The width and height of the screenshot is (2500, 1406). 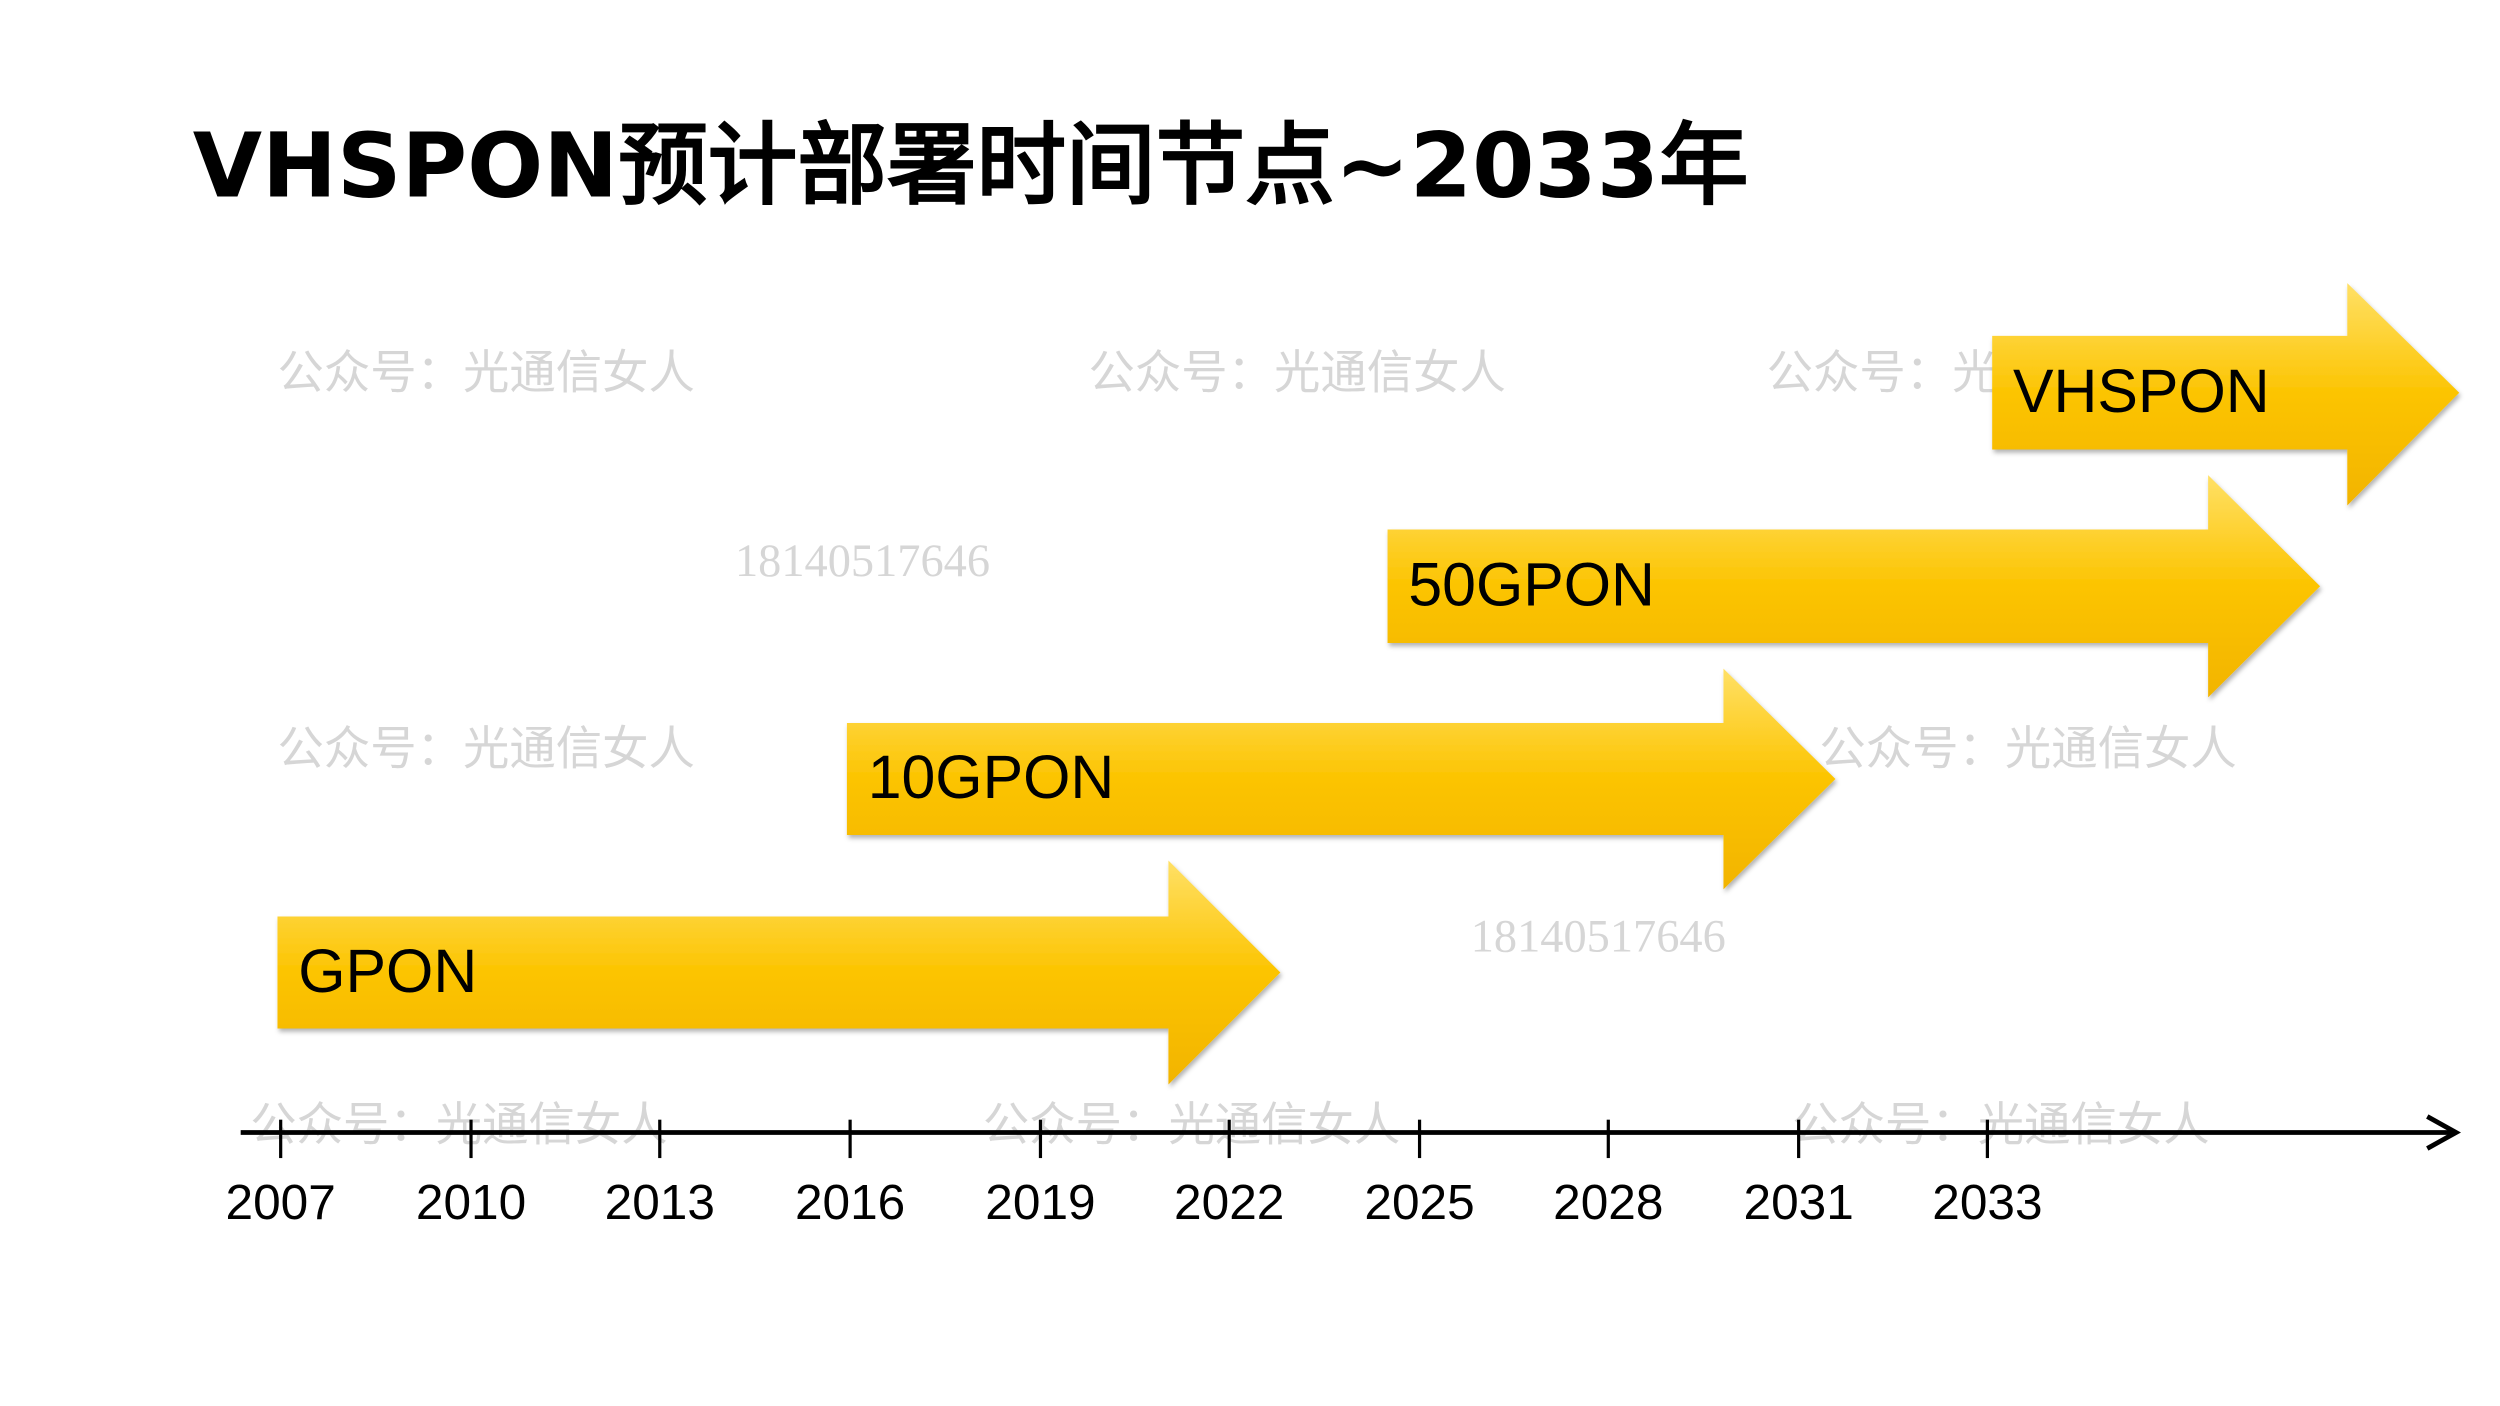 I want to click on arrow-label: 50GPON, so click(x=1531, y=584).